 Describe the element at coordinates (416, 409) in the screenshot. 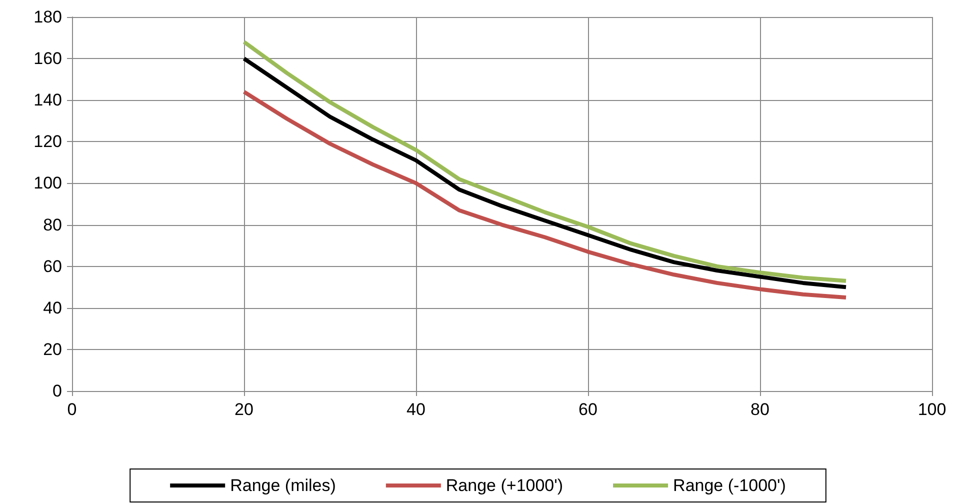

I see `x-tick-label: 40` at that location.